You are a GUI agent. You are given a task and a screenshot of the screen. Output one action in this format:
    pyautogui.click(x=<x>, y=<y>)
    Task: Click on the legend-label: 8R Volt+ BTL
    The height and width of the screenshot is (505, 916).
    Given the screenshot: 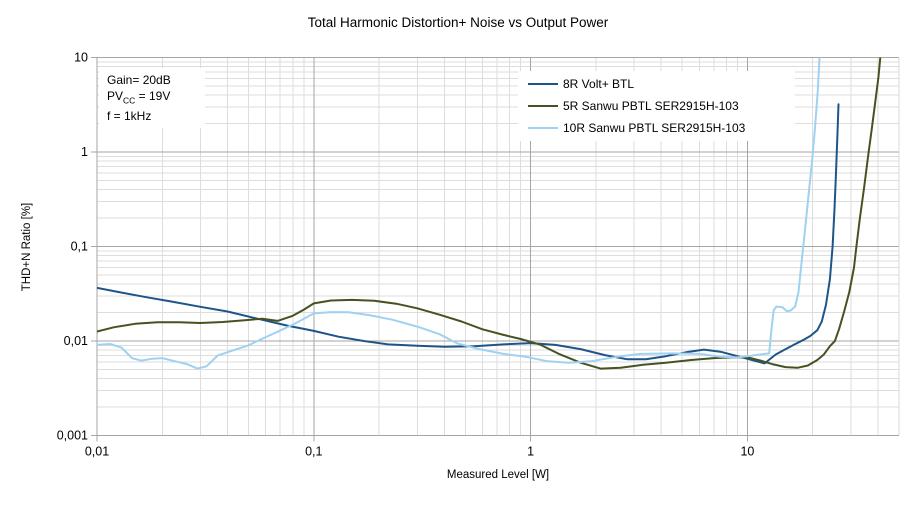 What is the action you would take?
    pyautogui.click(x=599, y=84)
    